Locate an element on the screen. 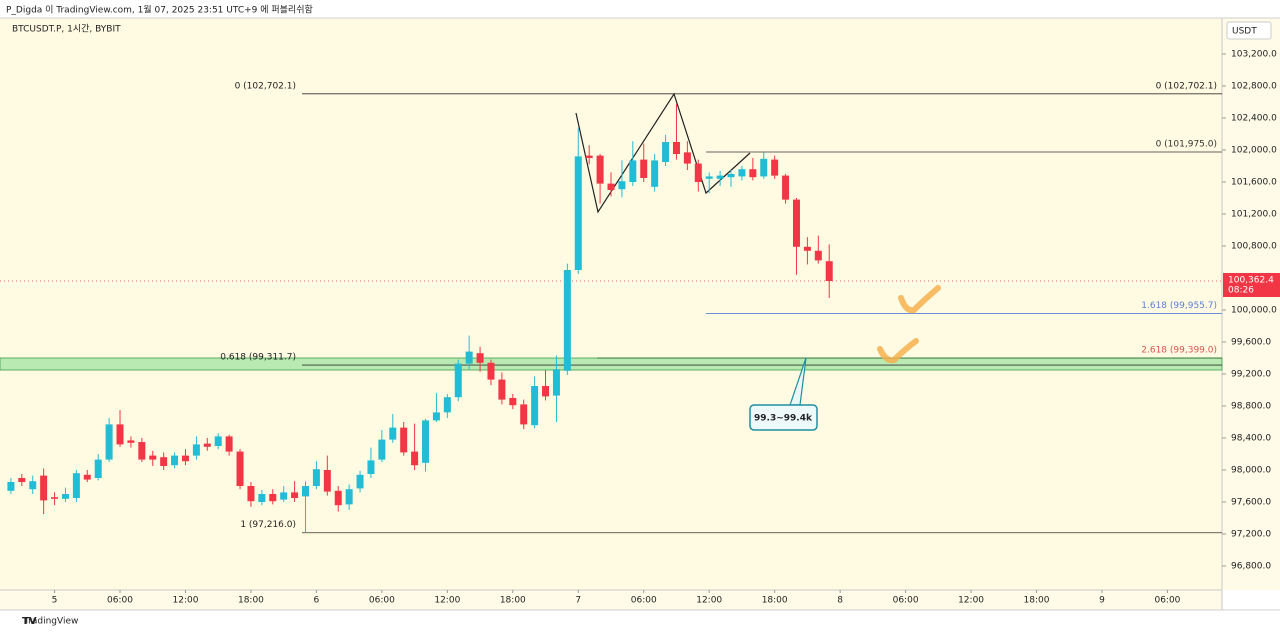 The image size is (1280, 634). callout-label: 99.3~99.4k is located at coordinates (783, 419).